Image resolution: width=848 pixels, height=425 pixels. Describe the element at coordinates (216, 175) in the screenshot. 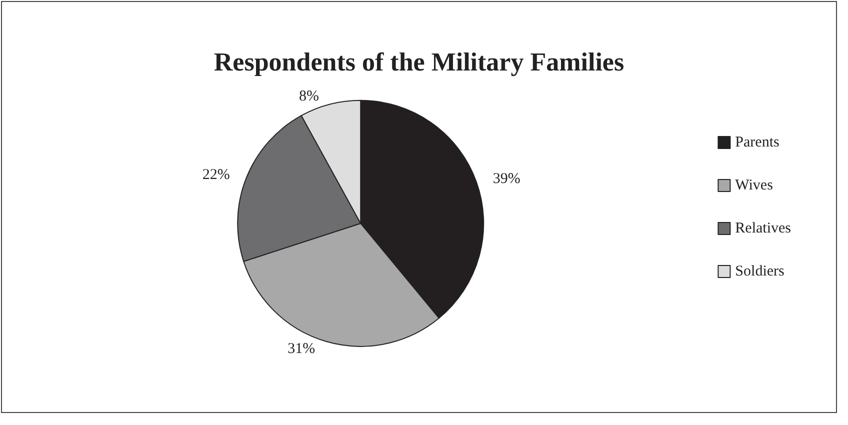

I see `data-label: 22%` at that location.